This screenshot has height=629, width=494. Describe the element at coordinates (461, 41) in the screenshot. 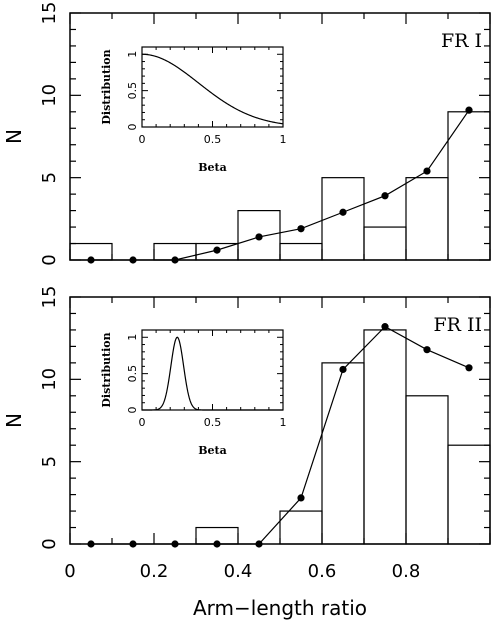

I see `panel-label: FR I` at that location.